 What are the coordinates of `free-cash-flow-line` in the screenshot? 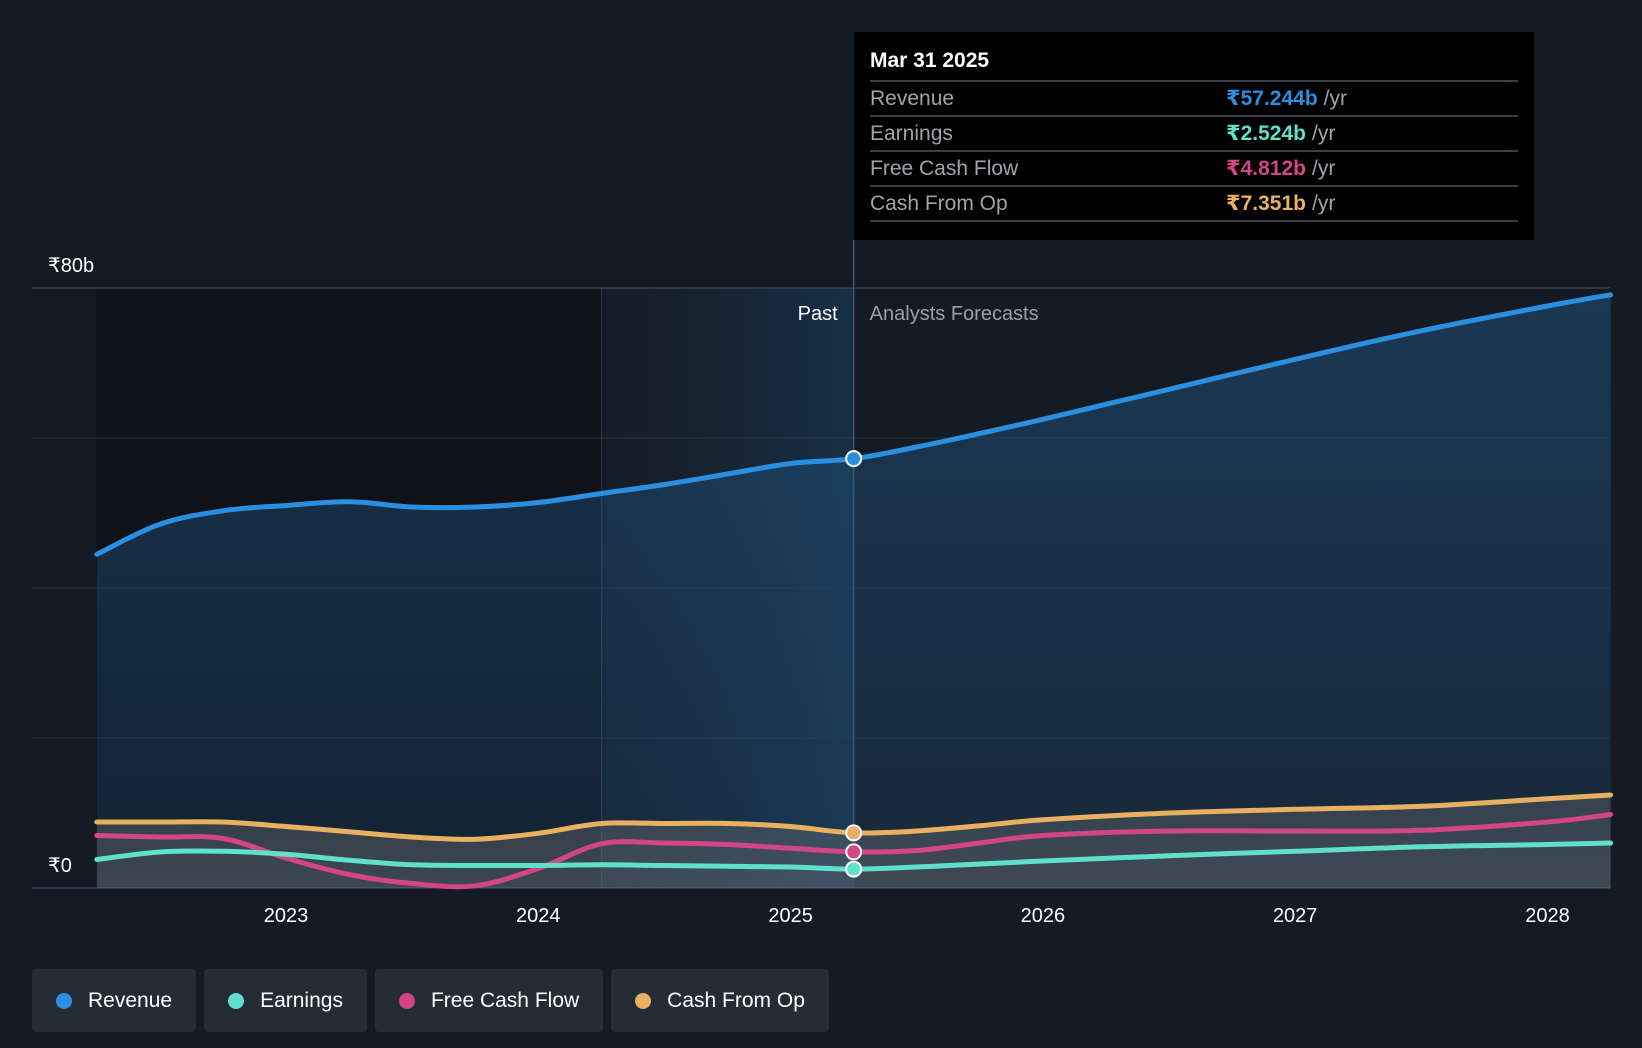 It's located at (854, 851).